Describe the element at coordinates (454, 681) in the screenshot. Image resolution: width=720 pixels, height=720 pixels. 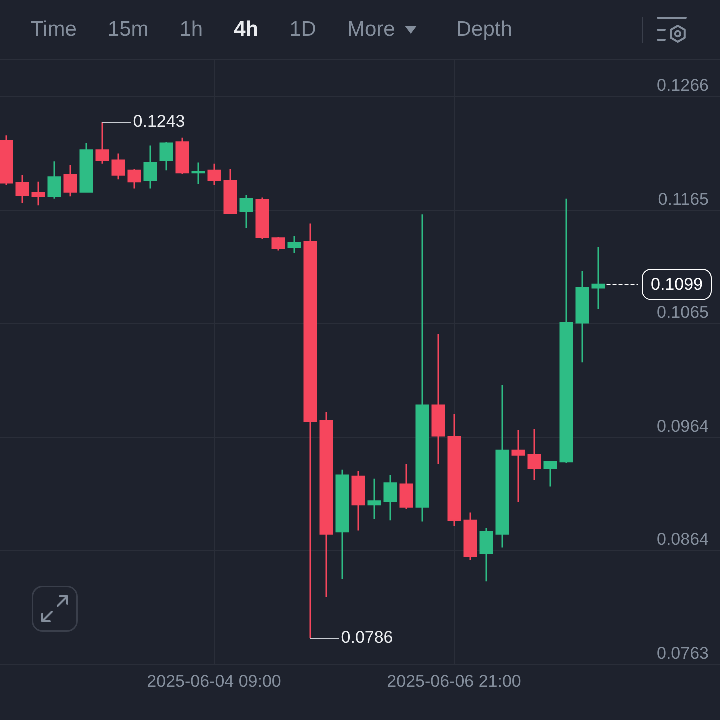
I see `x-tick-label: 2025-06-06 21:00` at that location.